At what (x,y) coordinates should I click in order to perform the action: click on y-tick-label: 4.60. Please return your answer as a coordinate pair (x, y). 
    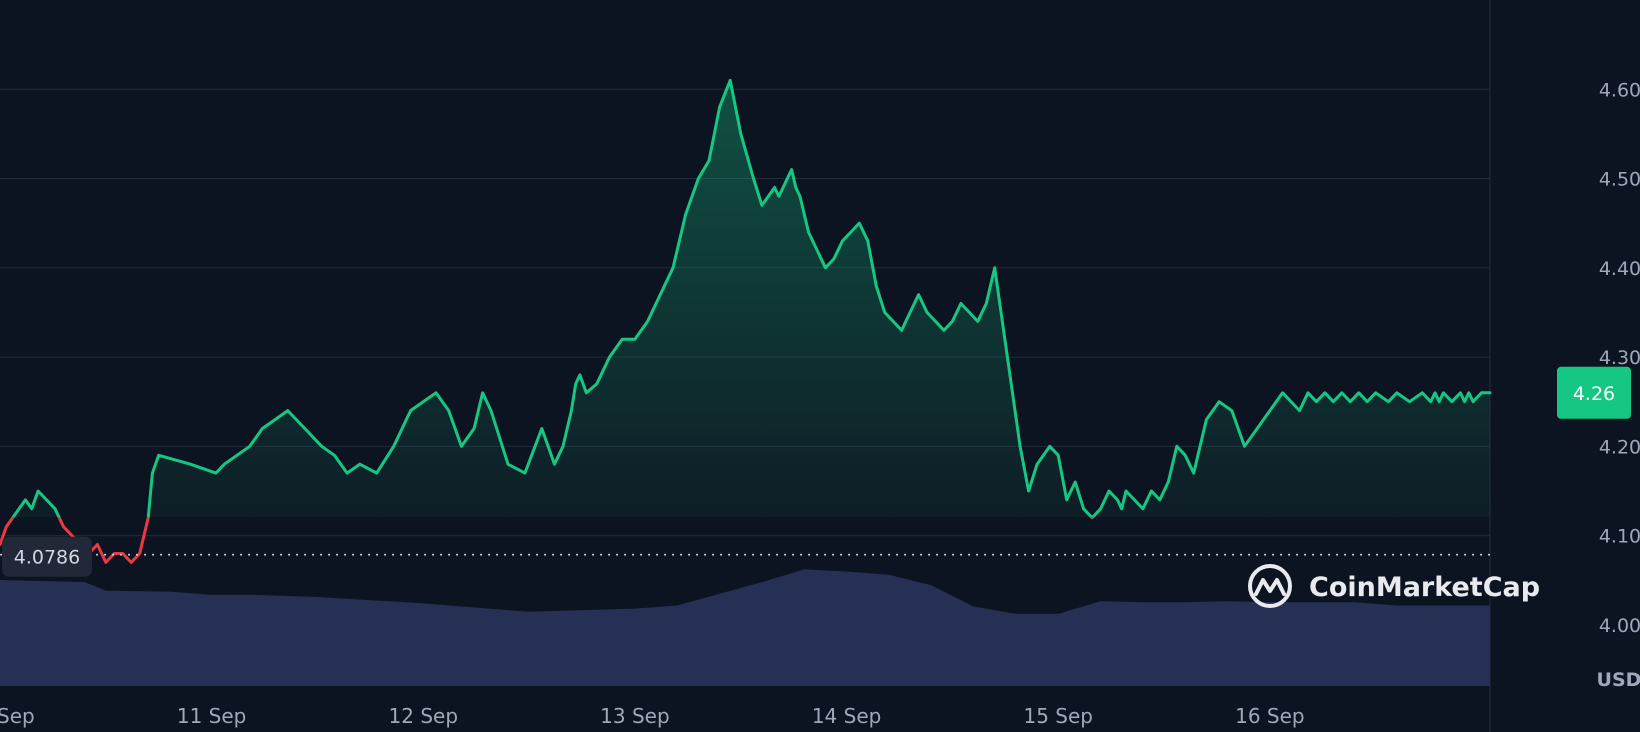
    Looking at the image, I should click on (1619, 90).